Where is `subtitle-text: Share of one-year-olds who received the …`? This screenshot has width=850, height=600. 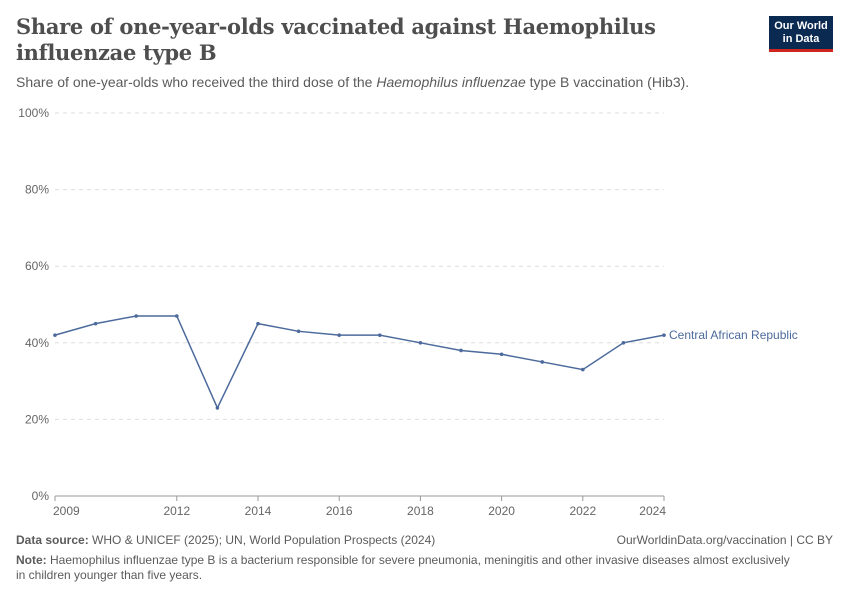
subtitle-text: Share of one-year-olds who received the … is located at coordinates (196, 82).